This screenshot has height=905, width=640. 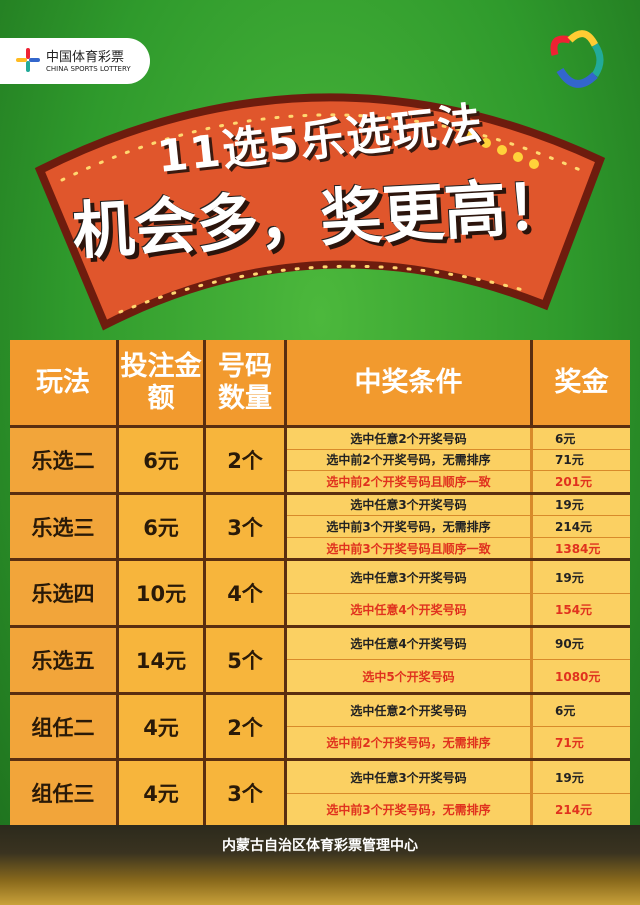 What do you see at coordinates (161, 593) in the screenshot?
I see `bet-cost: 10元` at bounding box center [161, 593].